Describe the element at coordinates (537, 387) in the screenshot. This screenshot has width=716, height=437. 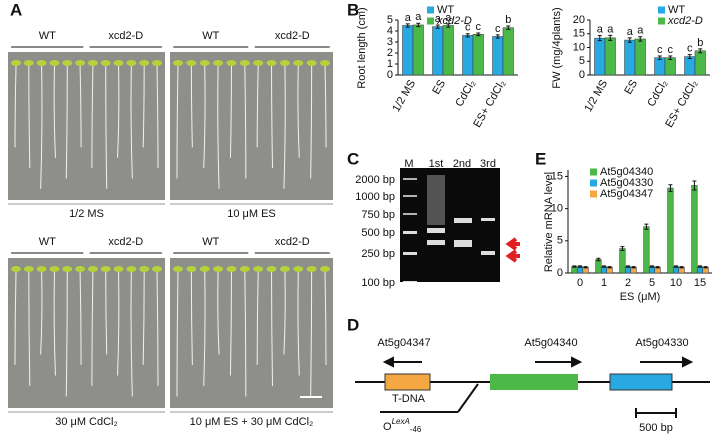
I see `gene-arrows` at that location.